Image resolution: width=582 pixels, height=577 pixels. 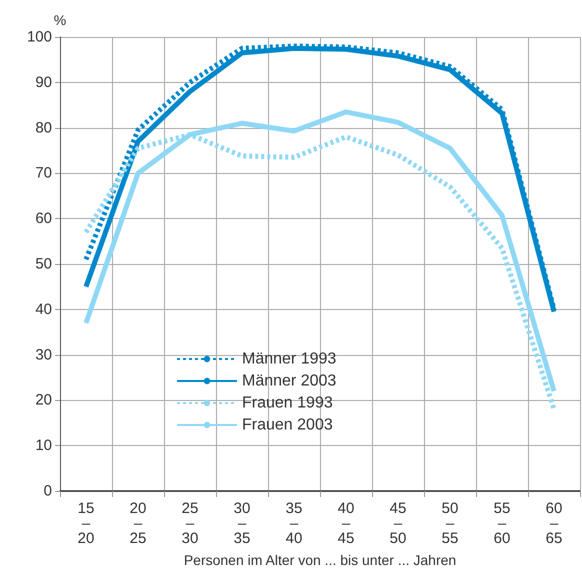 What do you see at coordinates (43, 355) in the screenshot?
I see `y-tick-label: 30` at bounding box center [43, 355].